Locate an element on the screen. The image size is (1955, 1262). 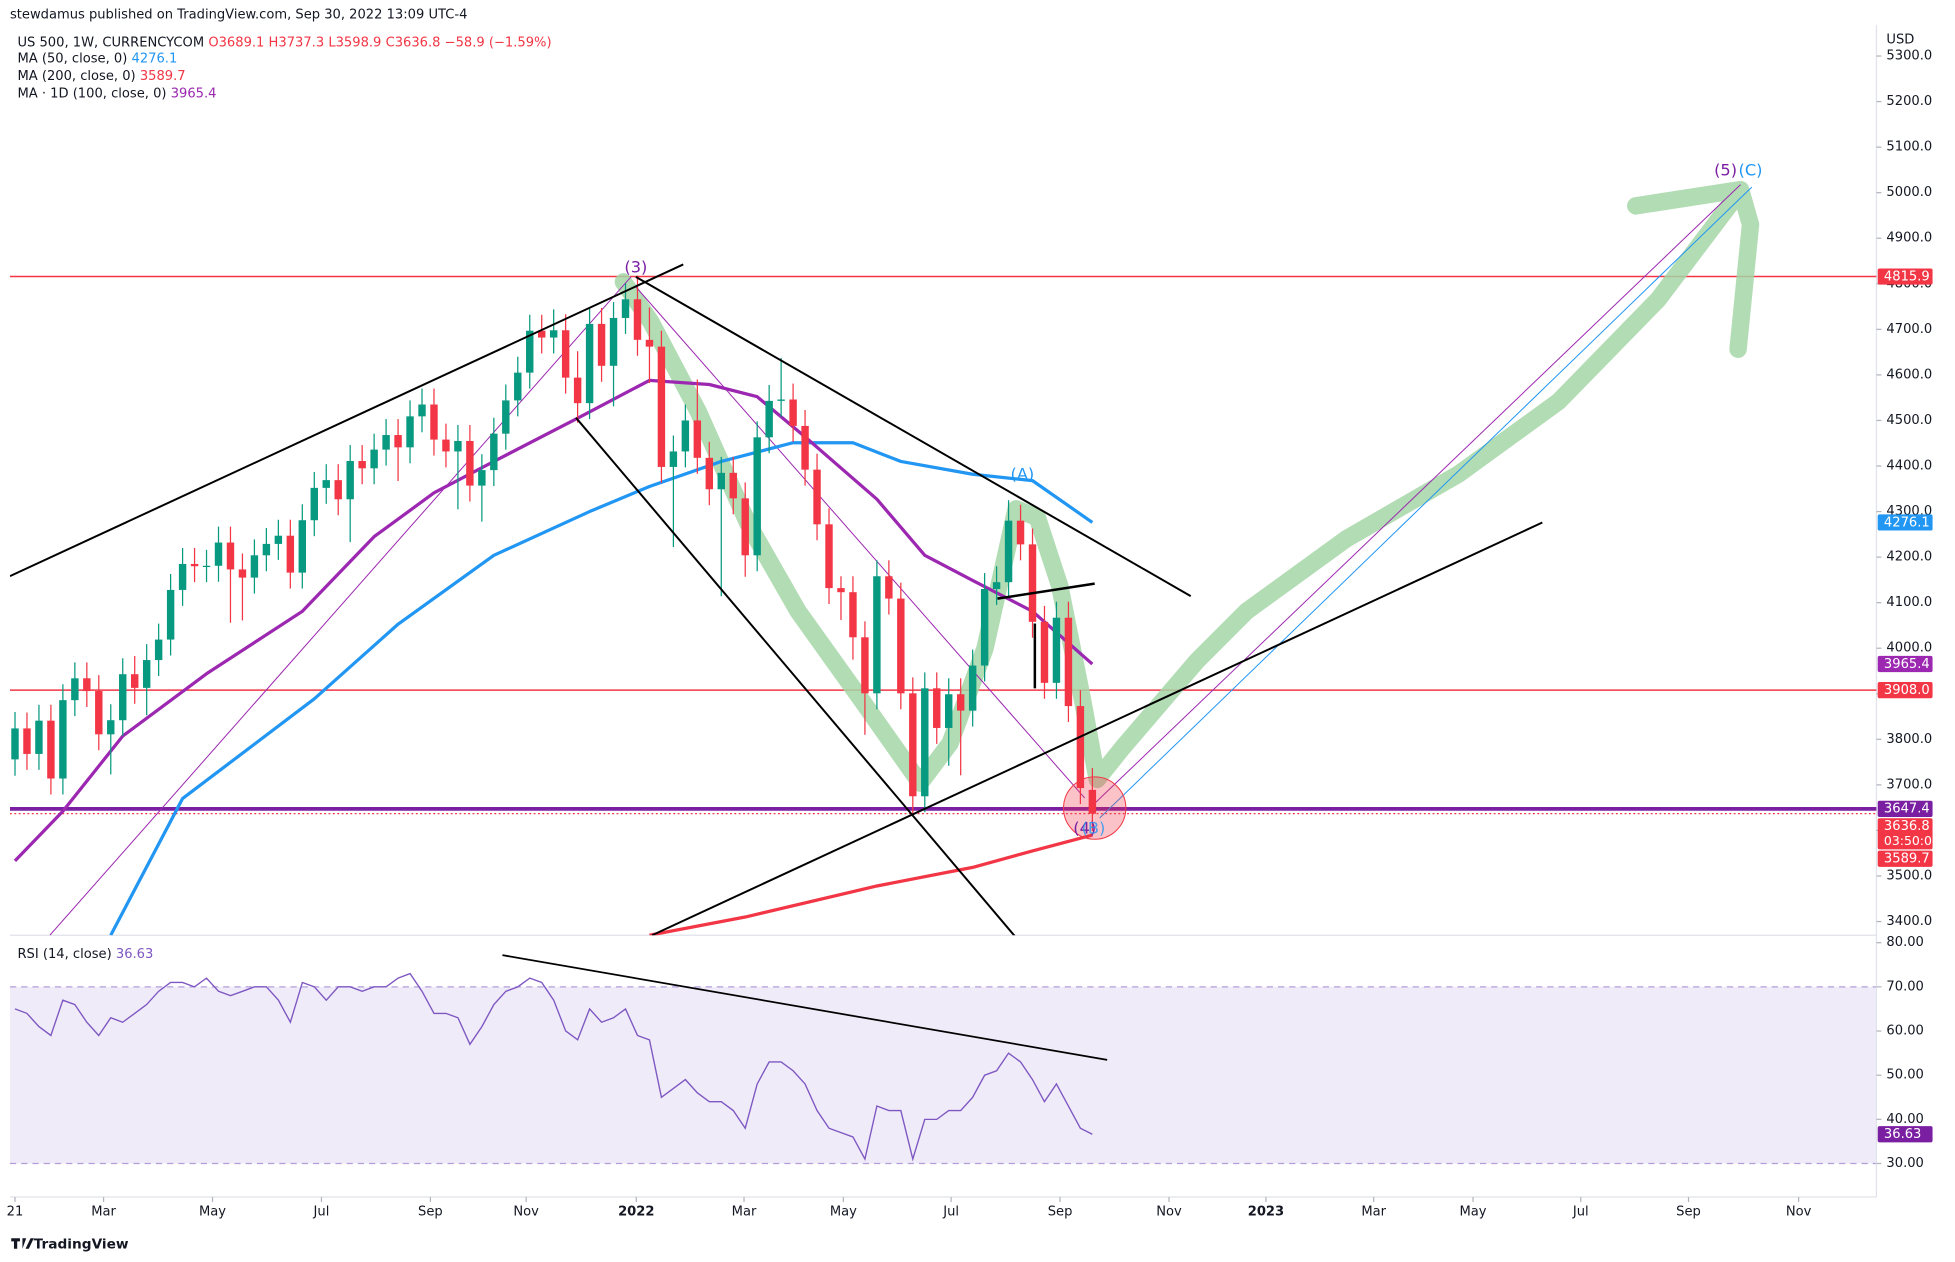
legend-name: RSI (14, close) is located at coordinates (64, 953).